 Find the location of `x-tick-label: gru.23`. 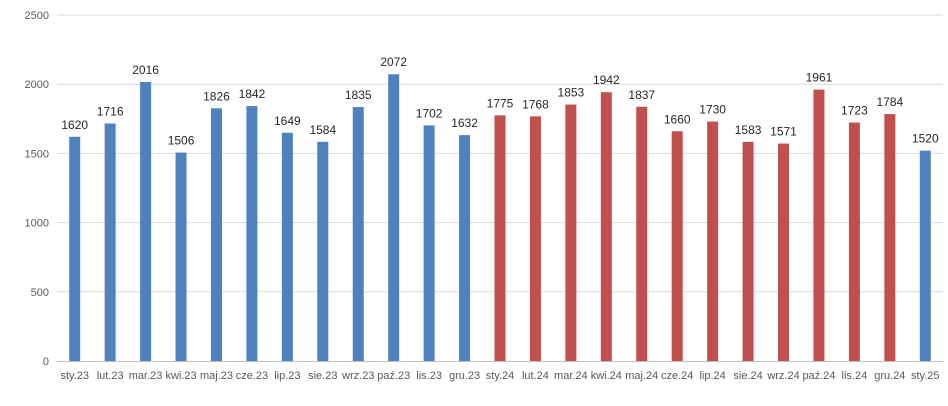

x-tick-label: gru.23 is located at coordinates (464, 376).